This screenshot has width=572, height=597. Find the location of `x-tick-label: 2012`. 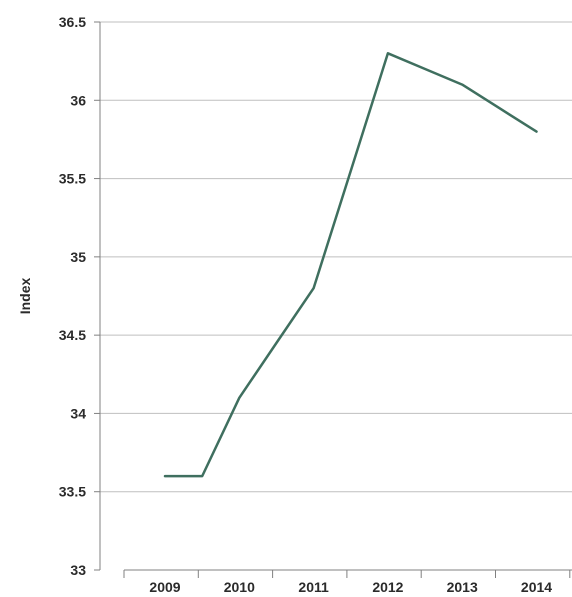

x-tick-label: 2012 is located at coordinates (387, 587).